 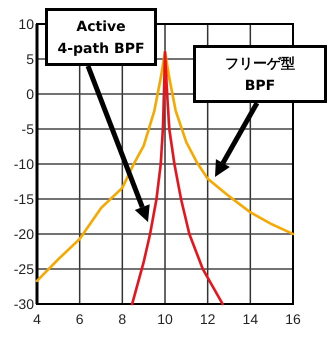 I want to click on x-tick-label: 8, so click(x=122, y=319).